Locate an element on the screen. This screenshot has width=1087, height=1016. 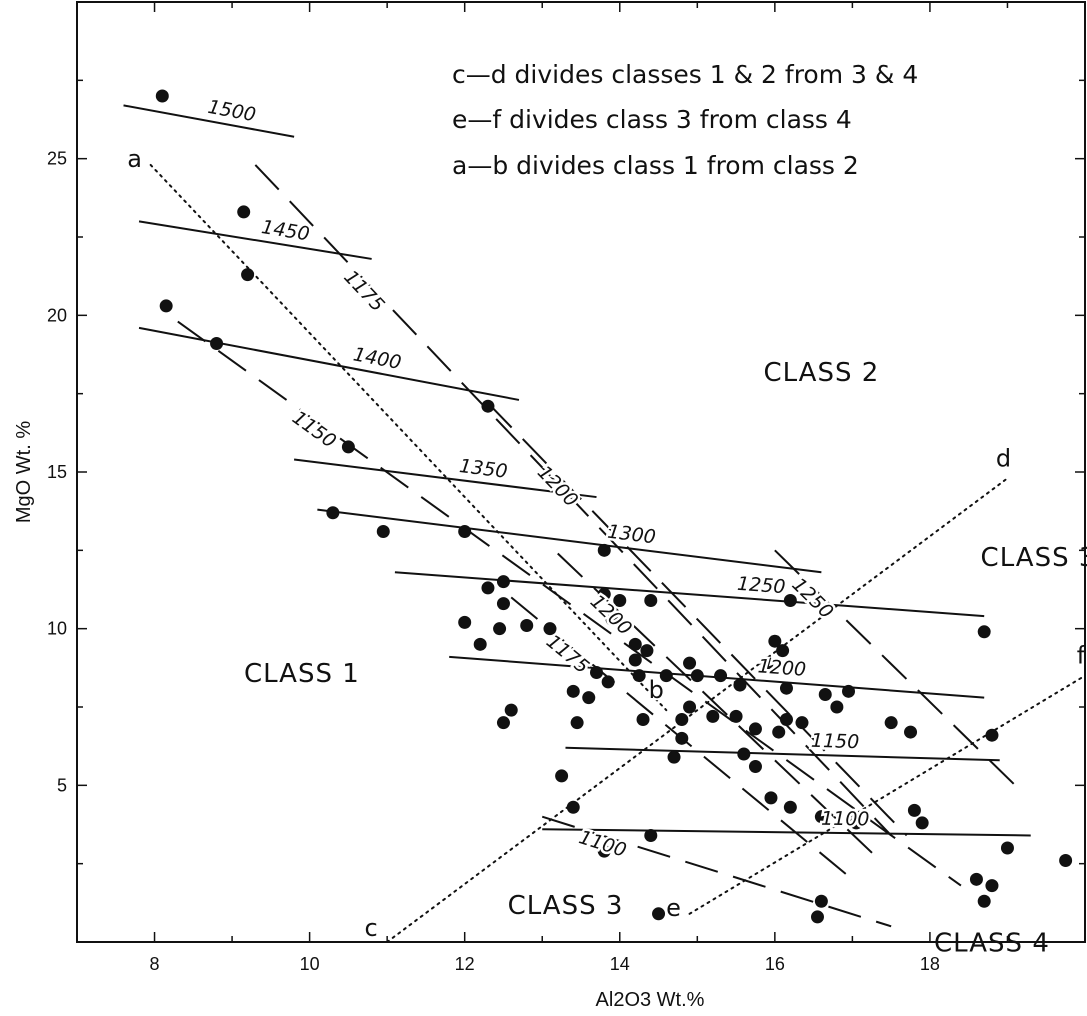
y-tick-label: 5 is located at coordinates (62, 785).